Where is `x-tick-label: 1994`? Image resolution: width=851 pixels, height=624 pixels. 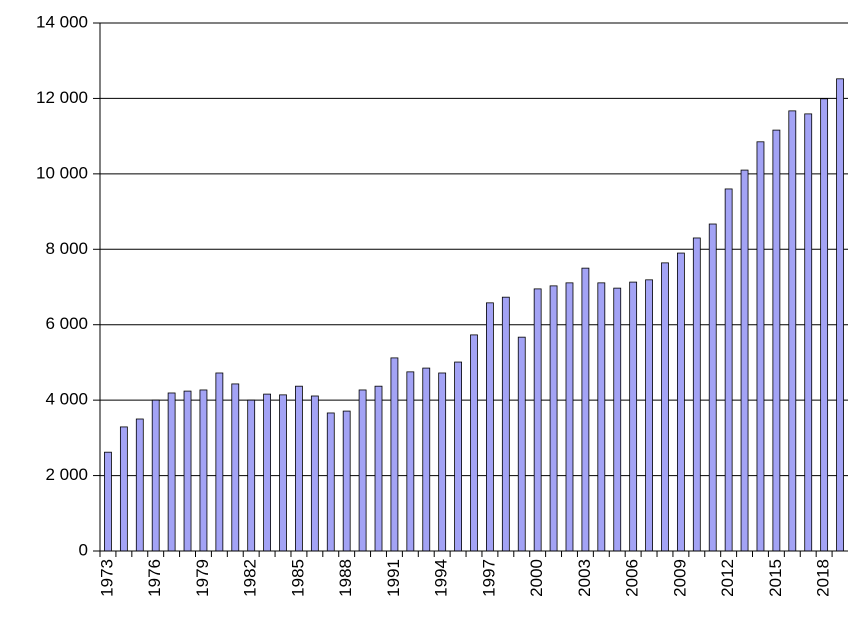 x-tick-label: 1994 is located at coordinates (441, 578).